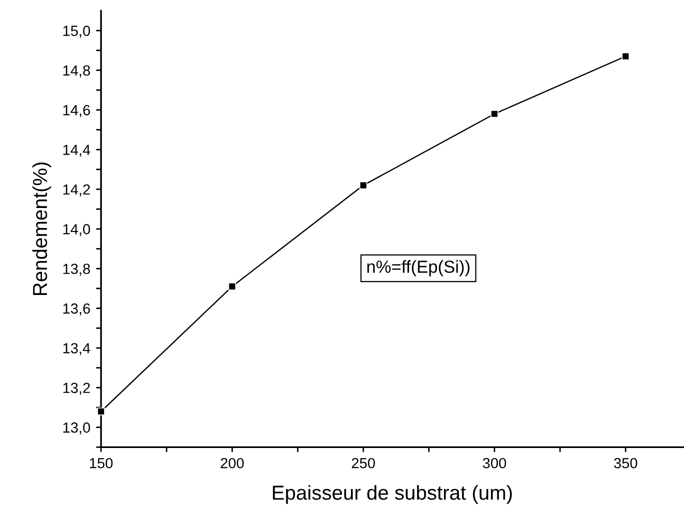  I want to click on y-tick-label: 14,6, so click(76, 111).